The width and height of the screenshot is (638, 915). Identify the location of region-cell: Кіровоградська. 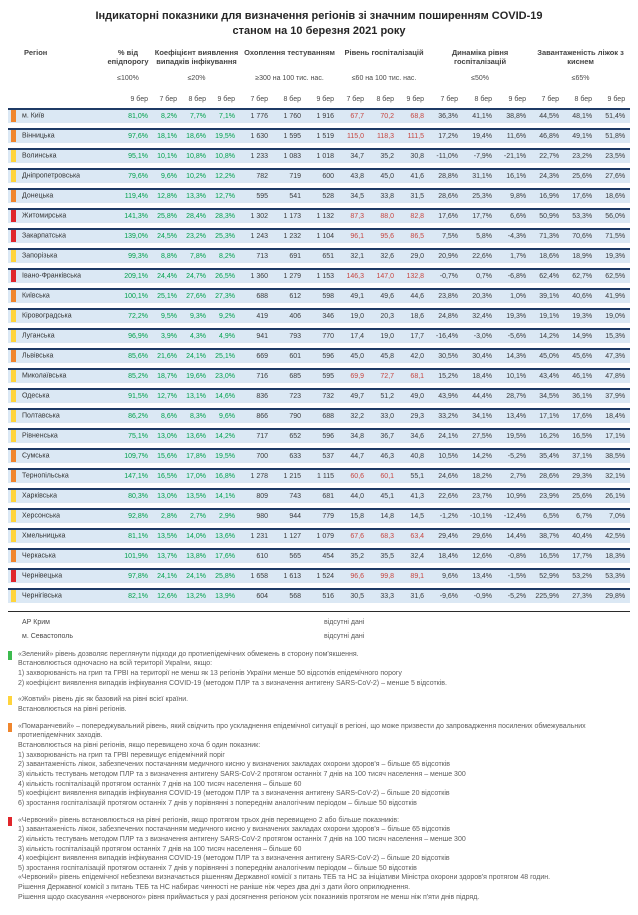
(55, 315).